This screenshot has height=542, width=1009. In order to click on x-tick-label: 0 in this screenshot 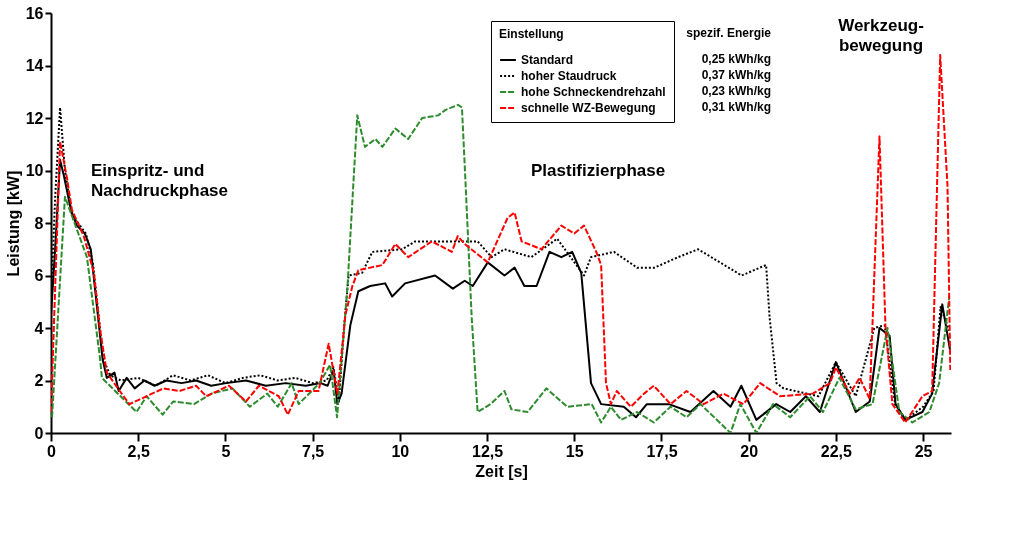, I will do `click(52, 451)`.